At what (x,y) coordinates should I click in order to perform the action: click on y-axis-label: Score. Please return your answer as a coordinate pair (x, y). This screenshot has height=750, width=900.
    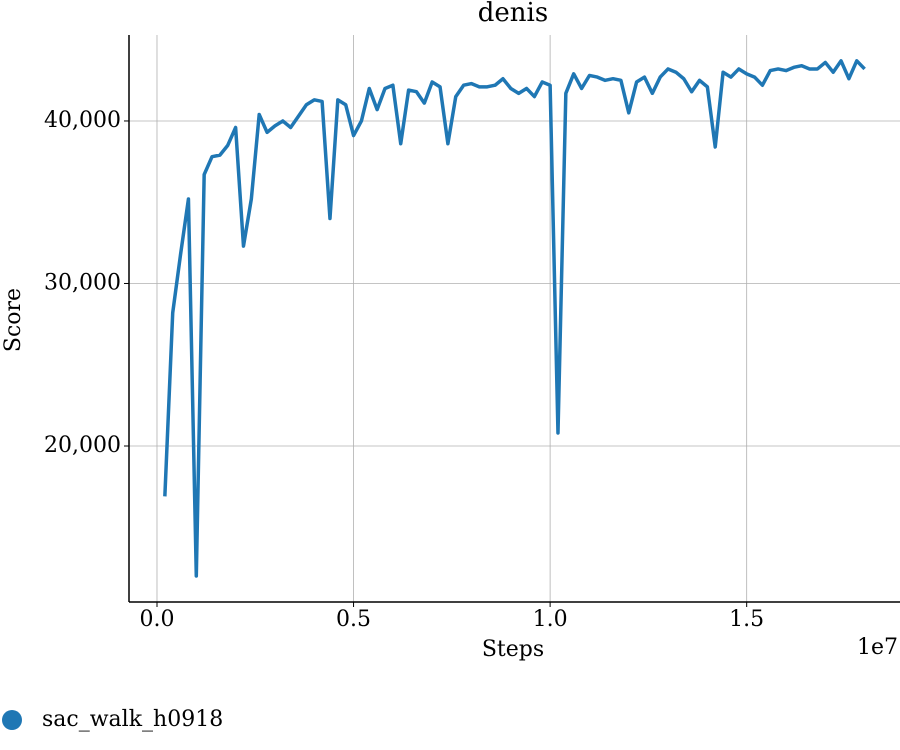
    Looking at the image, I should click on (13, 320).